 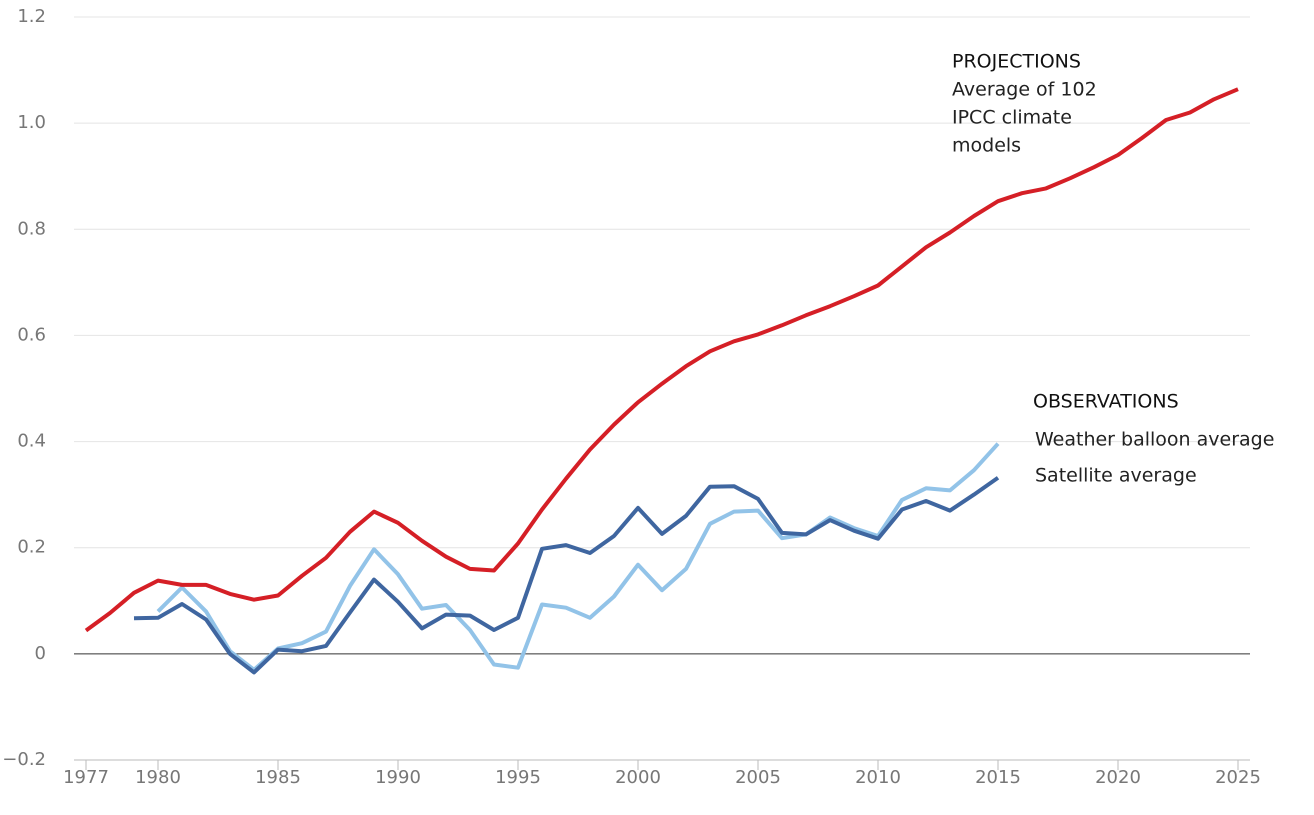 What do you see at coordinates (986, 146) in the screenshot?
I see `projection-label: models` at bounding box center [986, 146].